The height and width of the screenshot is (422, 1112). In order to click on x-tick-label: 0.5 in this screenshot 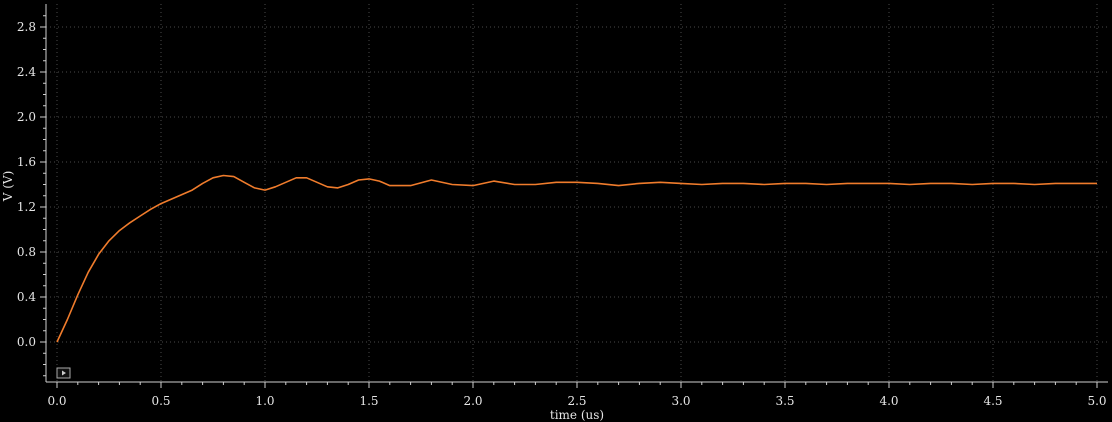, I will do `click(160, 401)`.